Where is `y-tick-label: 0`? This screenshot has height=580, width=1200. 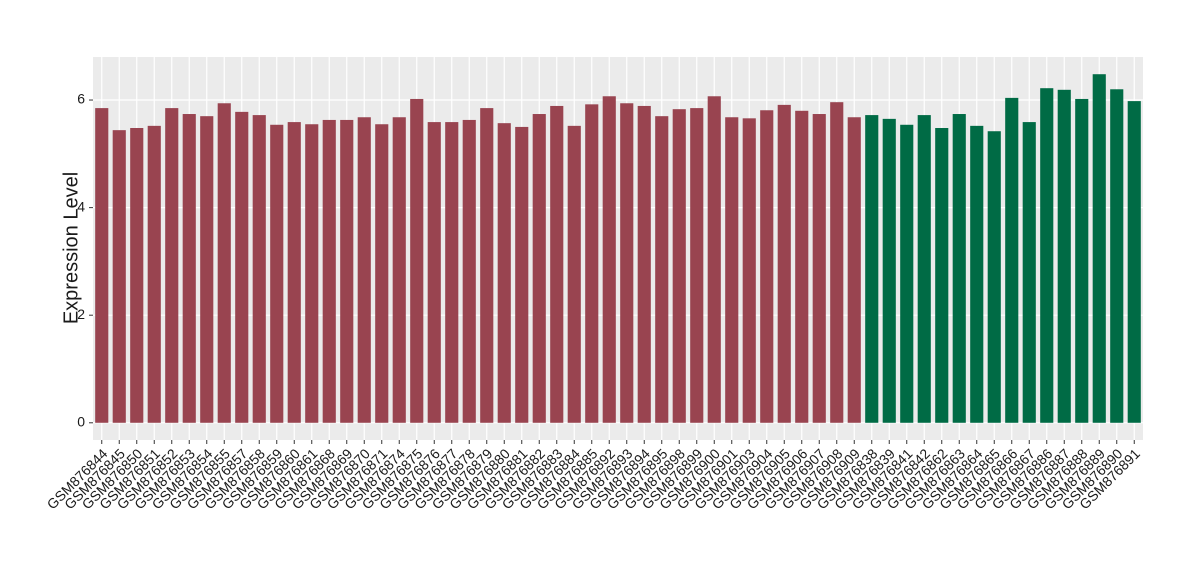
y-tick-label: 0 is located at coordinates (81, 421).